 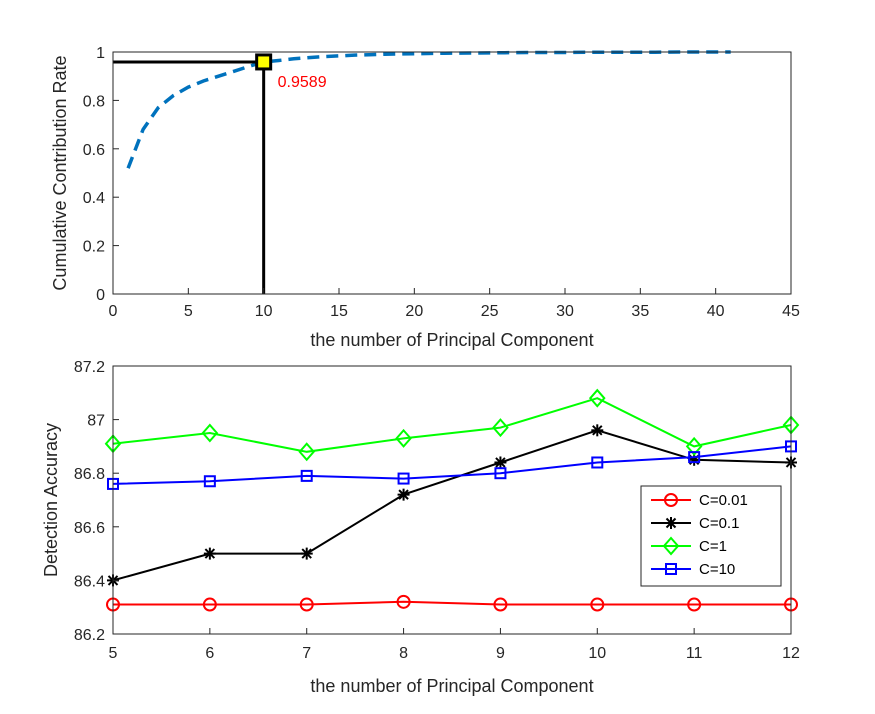 I want to click on y-axis: 0 0.2 0.4 0.6 0.8 1, so click(x=101, y=174).